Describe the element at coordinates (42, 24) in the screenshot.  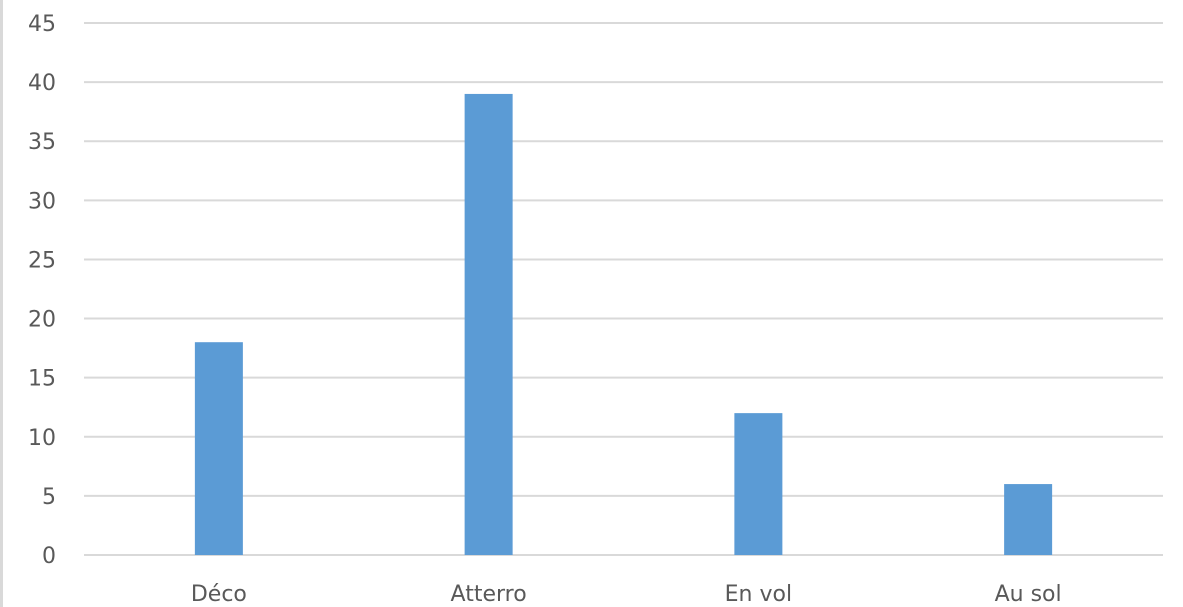
I see `y-tick-label: 45` at that location.